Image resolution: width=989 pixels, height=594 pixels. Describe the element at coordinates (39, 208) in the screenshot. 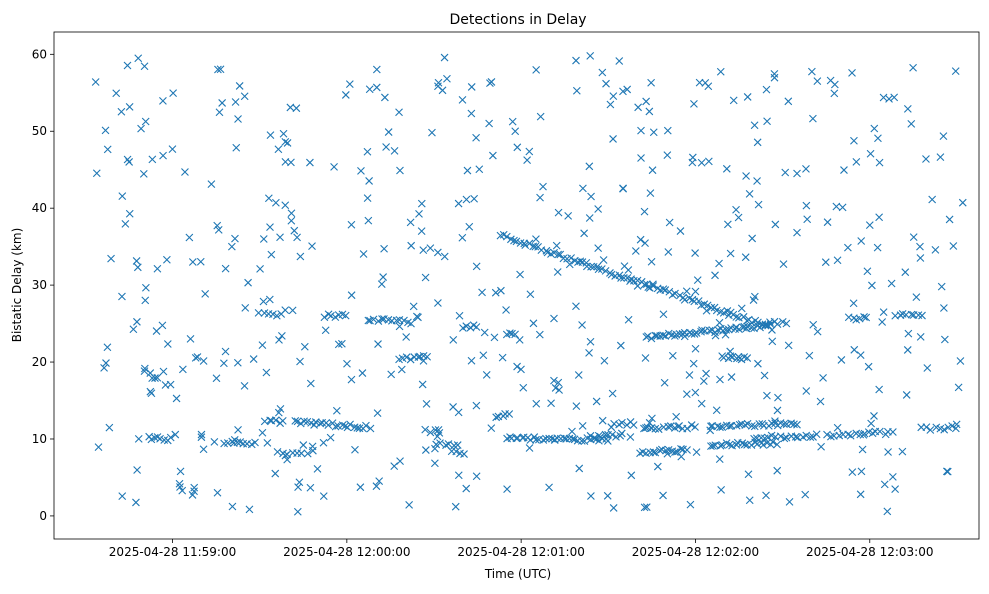

I see `y-tick-label: 40` at that location.